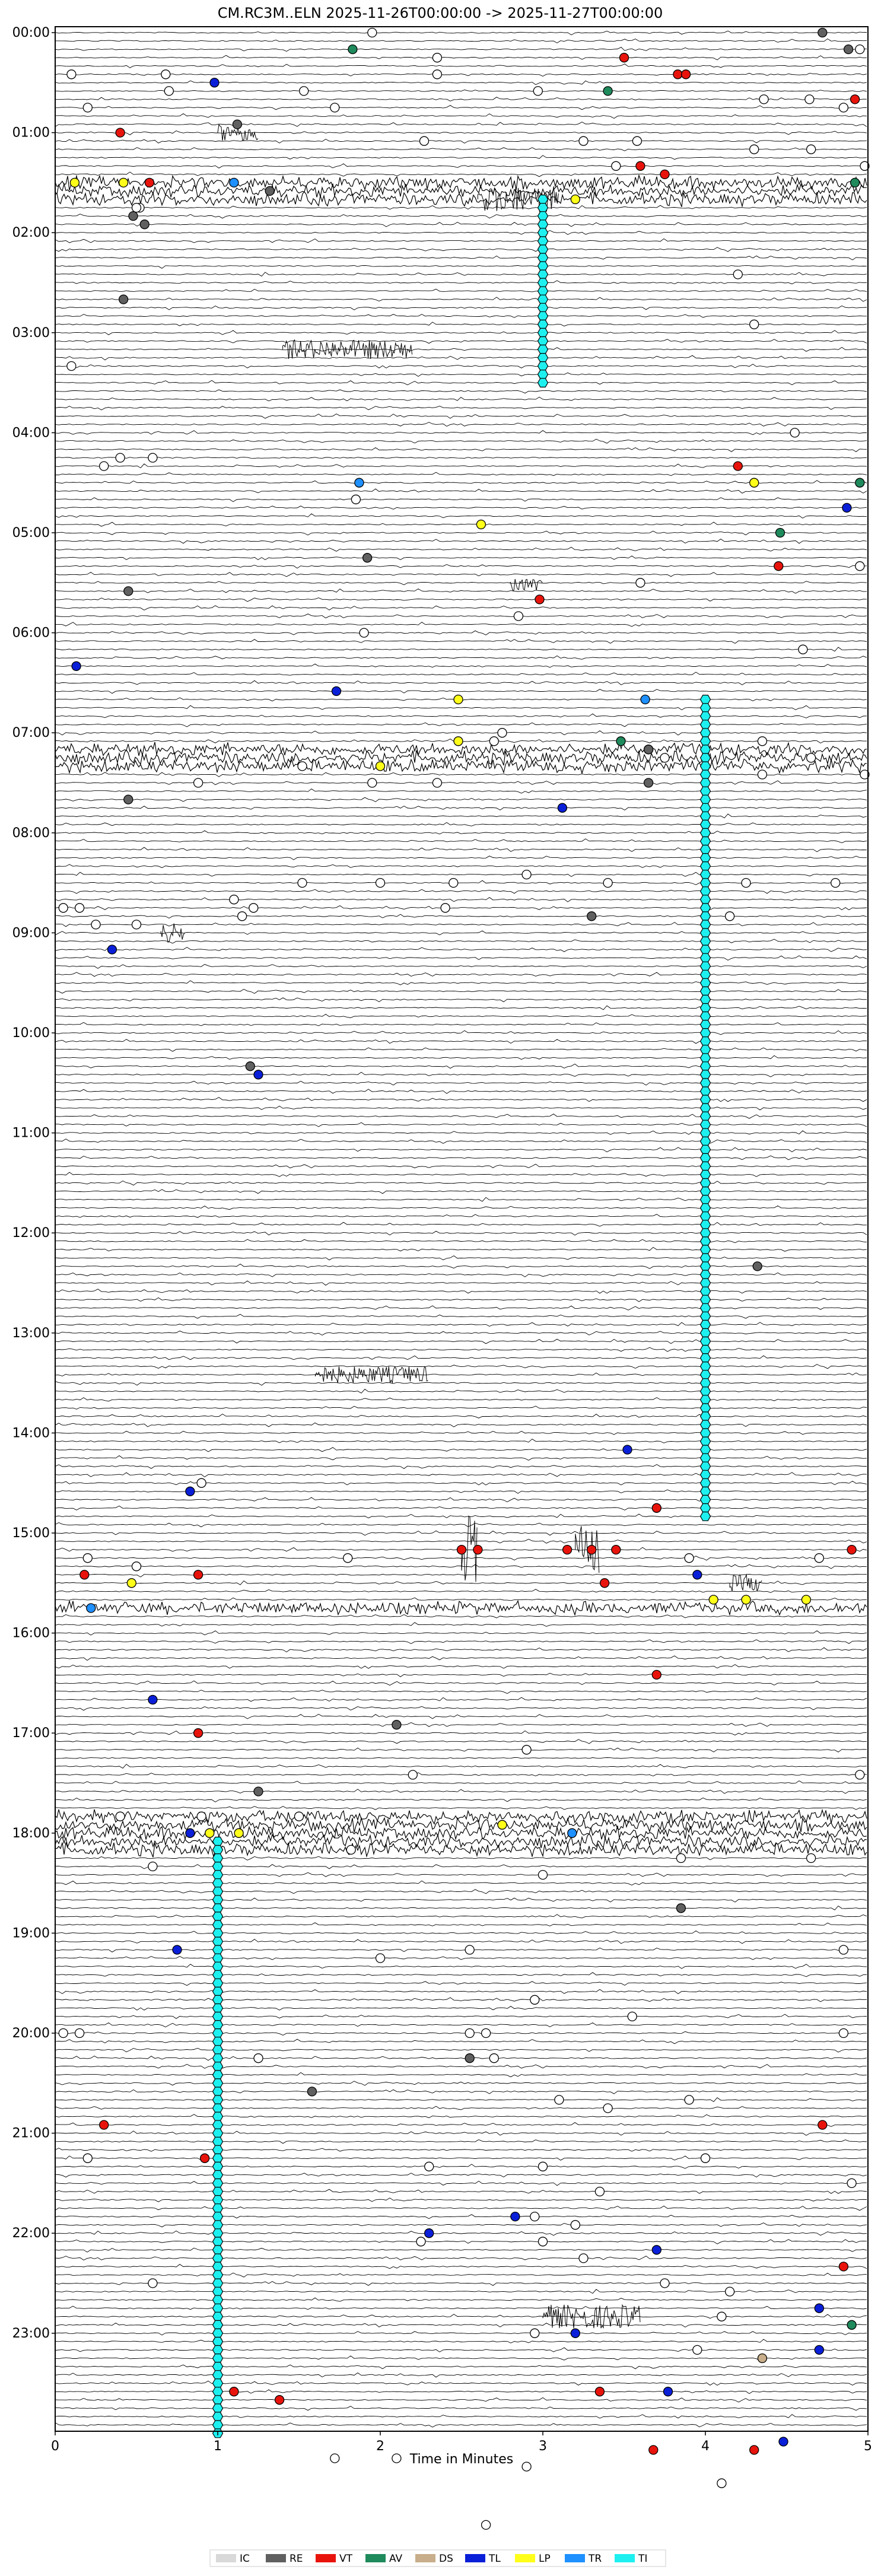  What do you see at coordinates (567, 1549) in the screenshot?
I see `event-marker-vt` at bounding box center [567, 1549].